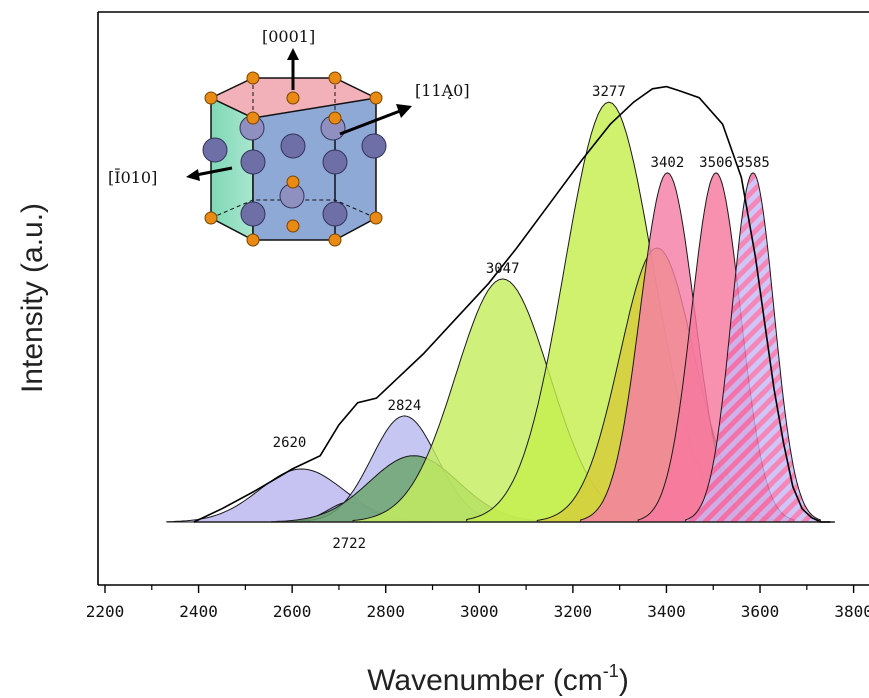  Describe the element at coordinates (753, 163) in the screenshot. I see `peak-label-3585: 3585` at that location.